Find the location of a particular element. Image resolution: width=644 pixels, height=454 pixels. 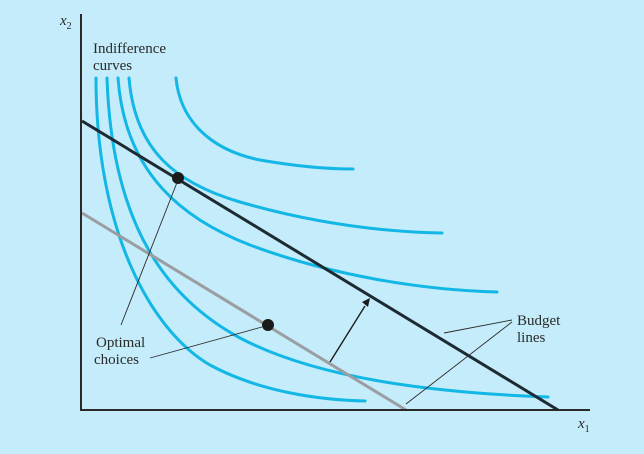

x-axis-label: x1 is located at coordinates (583, 425).